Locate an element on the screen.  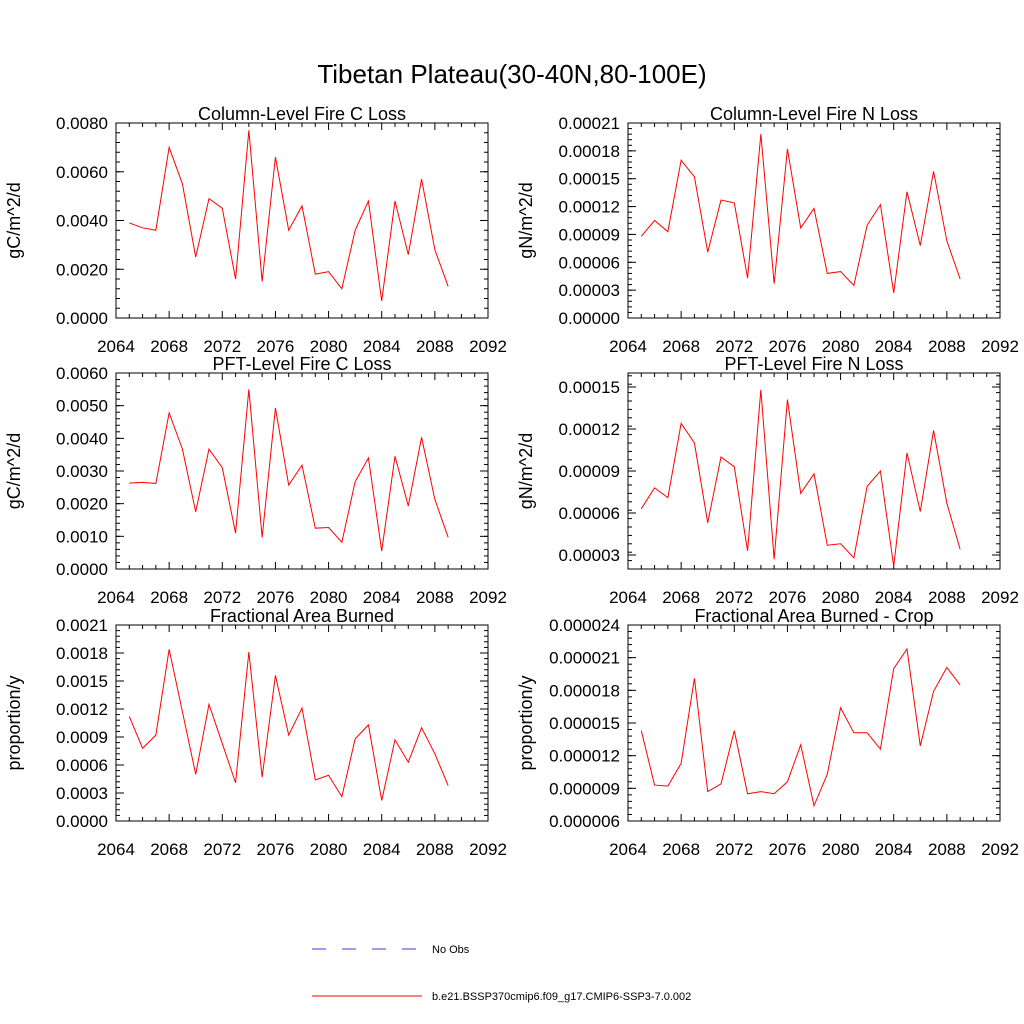
y-tick-label: 0.000012 is located at coordinates (584, 756).